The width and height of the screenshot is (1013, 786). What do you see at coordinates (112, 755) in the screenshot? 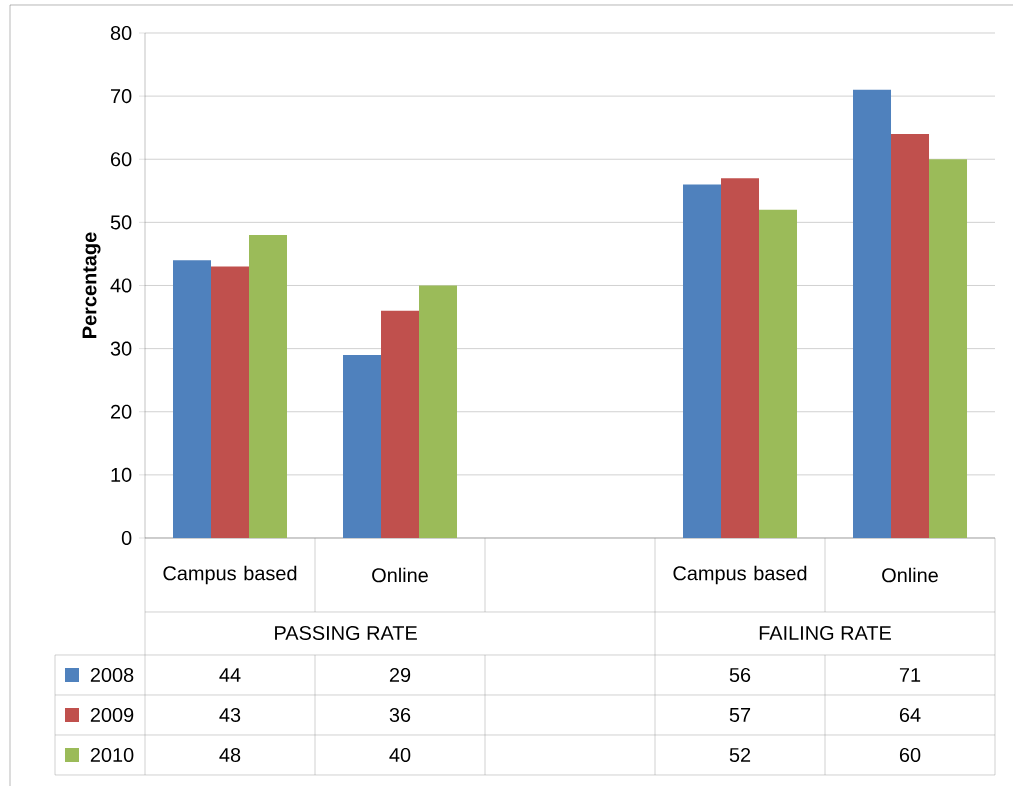
I see `legend-label: 2010` at bounding box center [112, 755].